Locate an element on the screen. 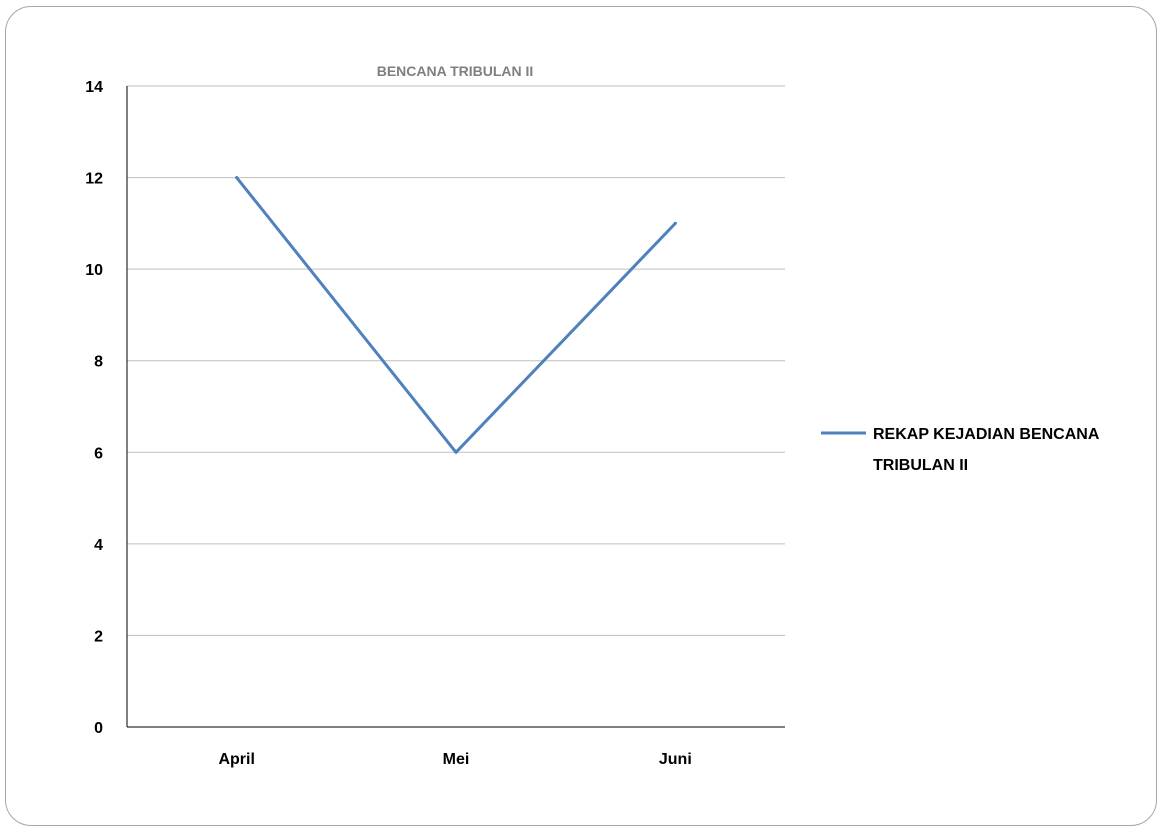 This screenshot has width=1162, height=833. legend: REKAP KEJADIAN BENCANA TRIBULAN II is located at coordinates (960, 450).